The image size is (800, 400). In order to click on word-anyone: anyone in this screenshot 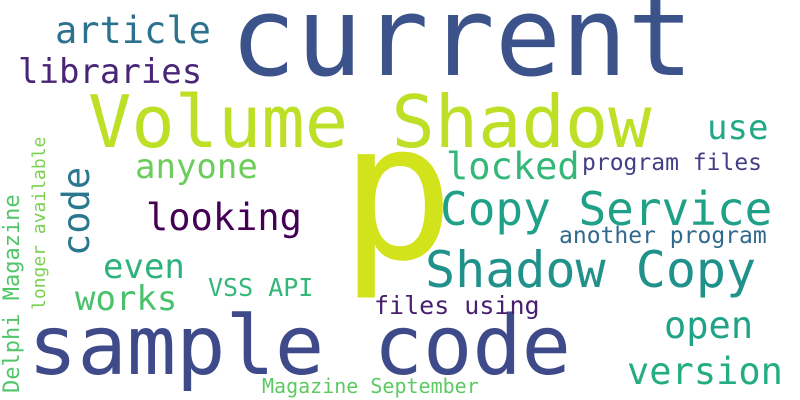, I will do `click(196, 167)`.